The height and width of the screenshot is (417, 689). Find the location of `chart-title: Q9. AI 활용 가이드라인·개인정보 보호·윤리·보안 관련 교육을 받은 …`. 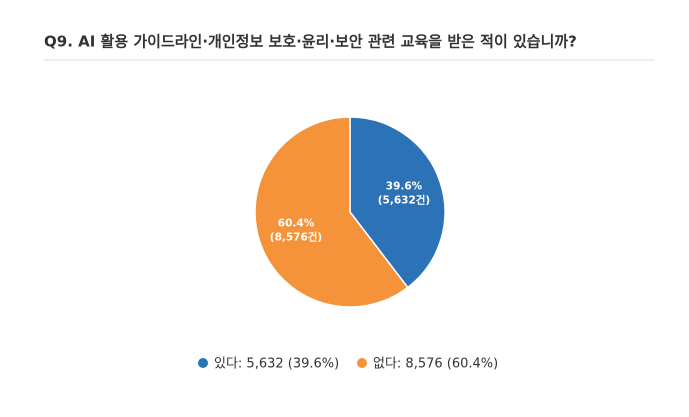

chart-title: Q9. AI 활용 가이드라인·개인정보 보호·윤리·보안 관련 교육을 받은 … is located at coordinates (310, 42).